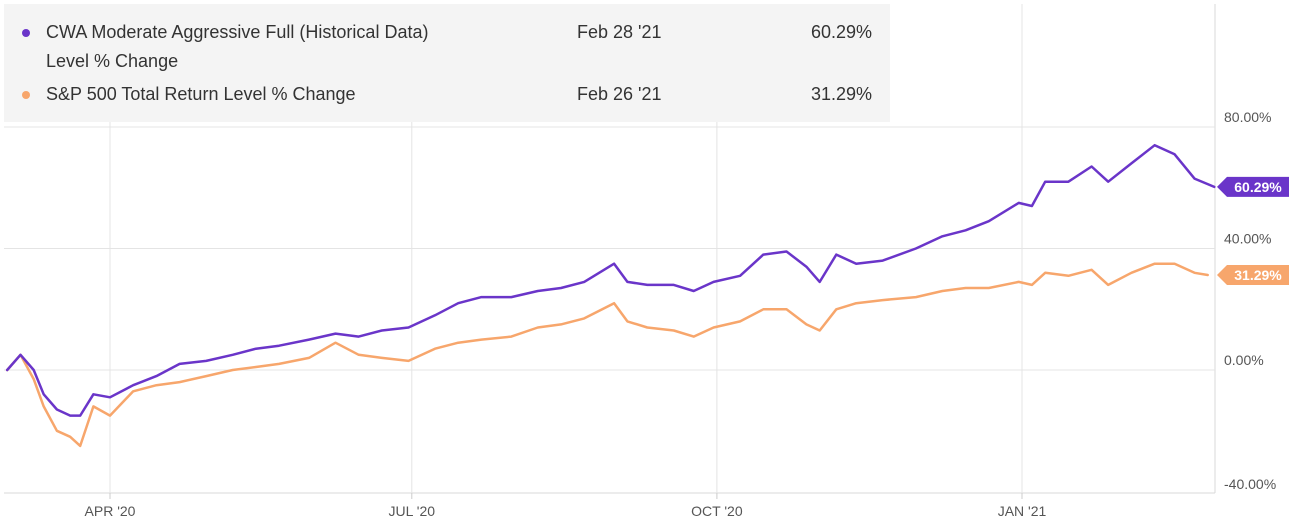 Image resolution: width=1298 pixels, height=530 pixels. What do you see at coordinates (26, 95) in the screenshot?
I see `legend-dot-sp500` at bounding box center [26, 95].